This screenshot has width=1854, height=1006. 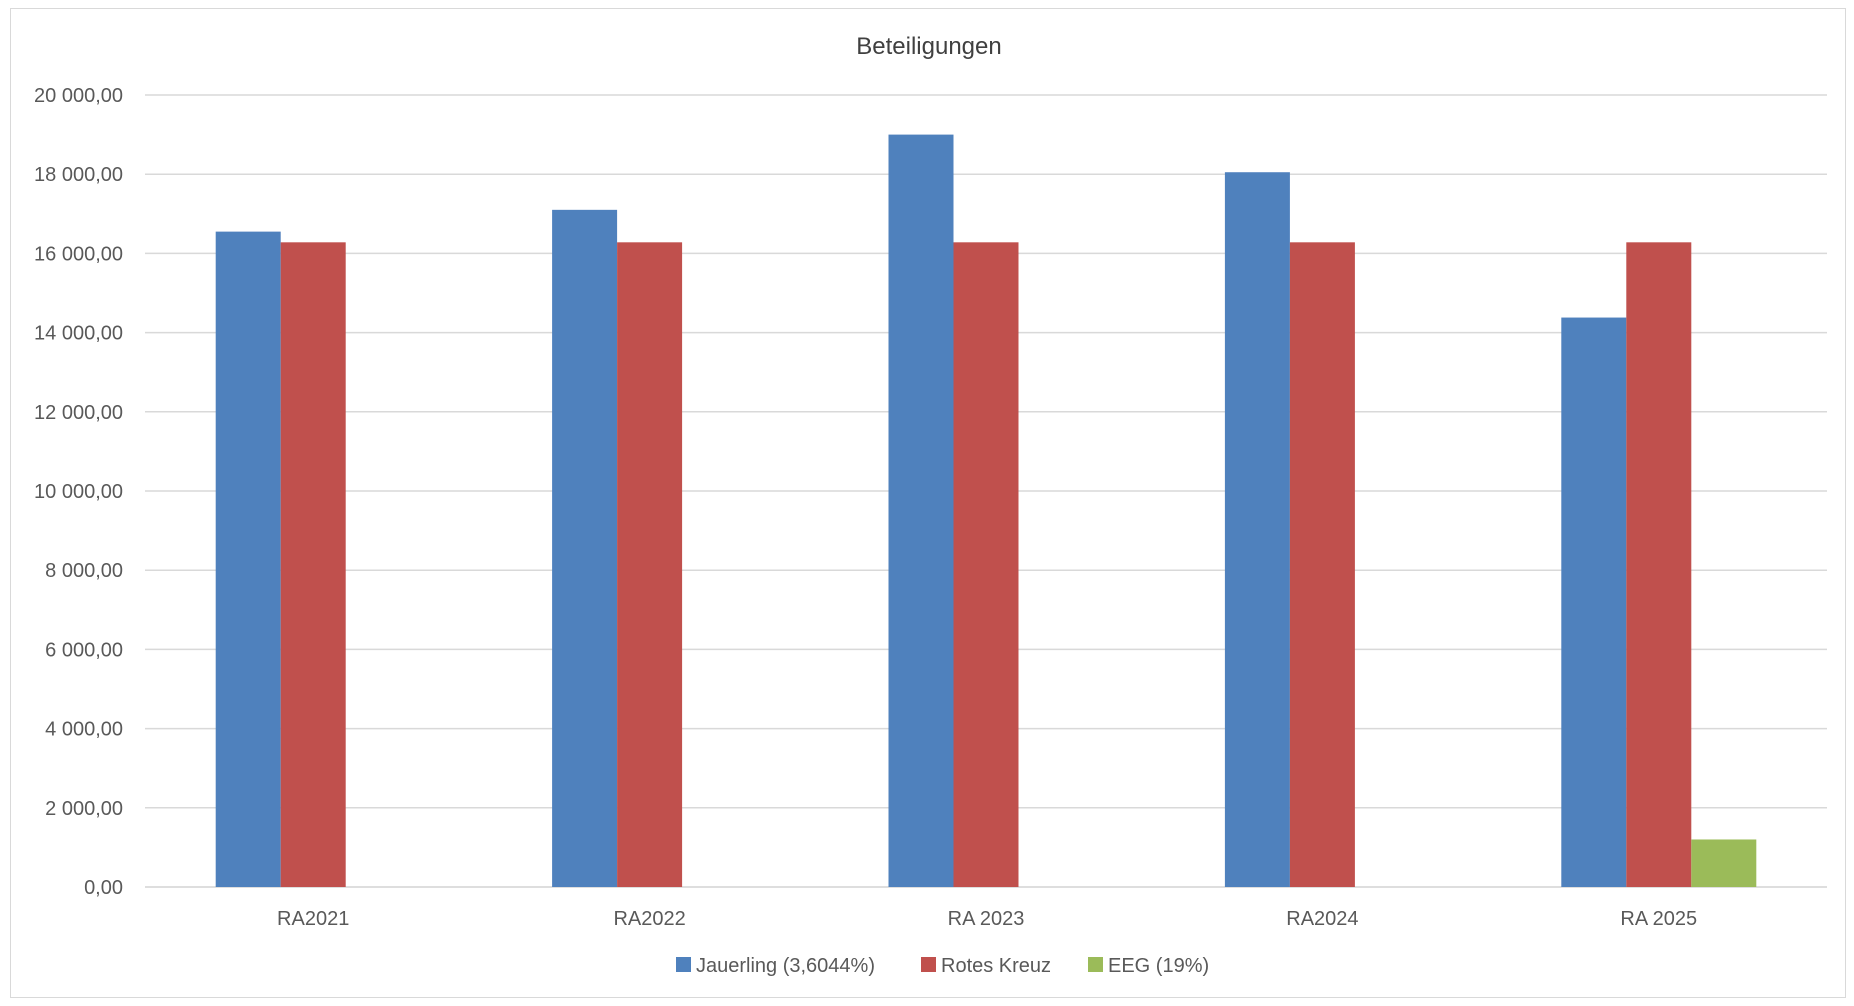 I want to click on y-tick-label: 18 000,00, so click(x=78, y=175).